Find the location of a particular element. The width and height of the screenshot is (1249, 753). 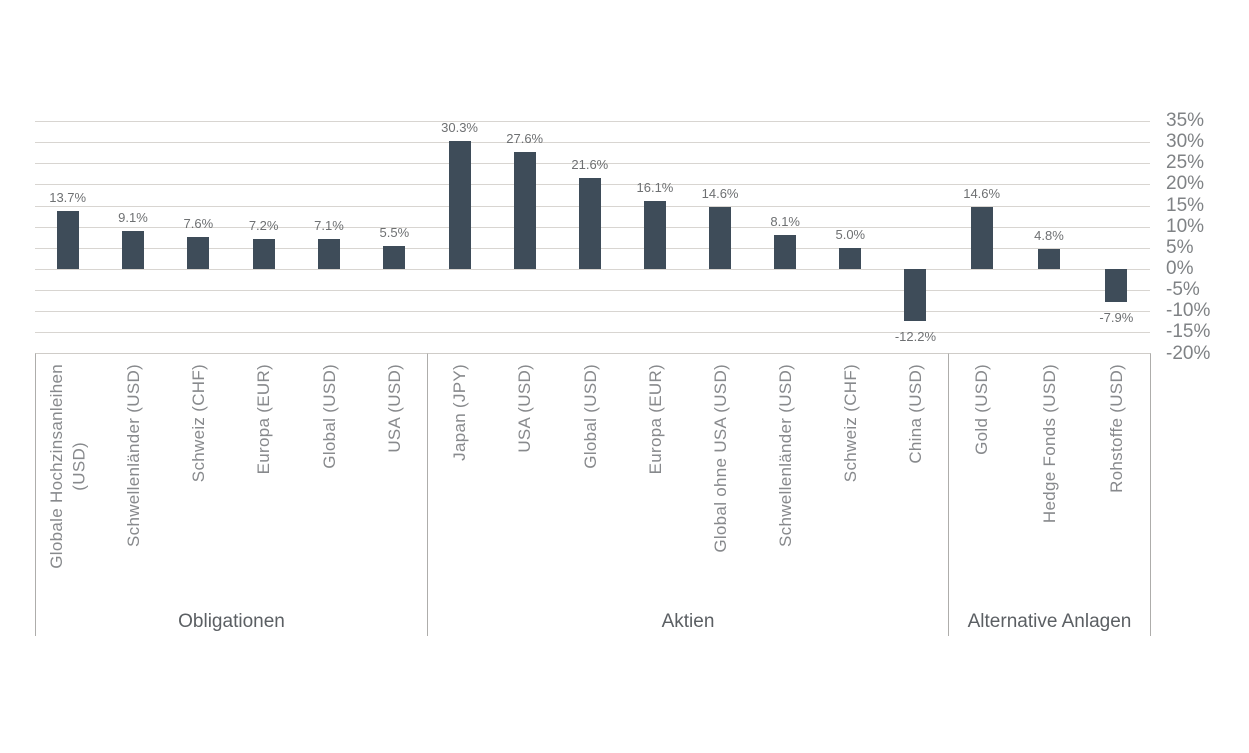

value-label: -12.2% is located at coordinates (915, 336).